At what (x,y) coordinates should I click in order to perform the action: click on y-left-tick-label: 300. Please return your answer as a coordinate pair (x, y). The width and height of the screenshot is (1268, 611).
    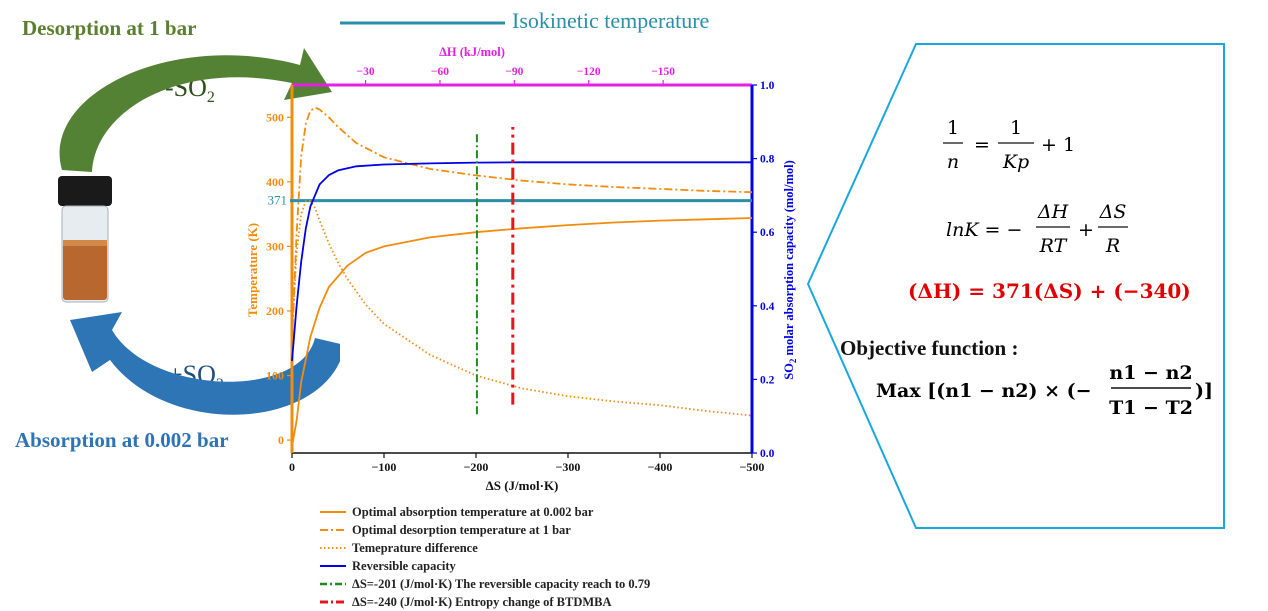
    Looking at the image, I should click on (275, 246).